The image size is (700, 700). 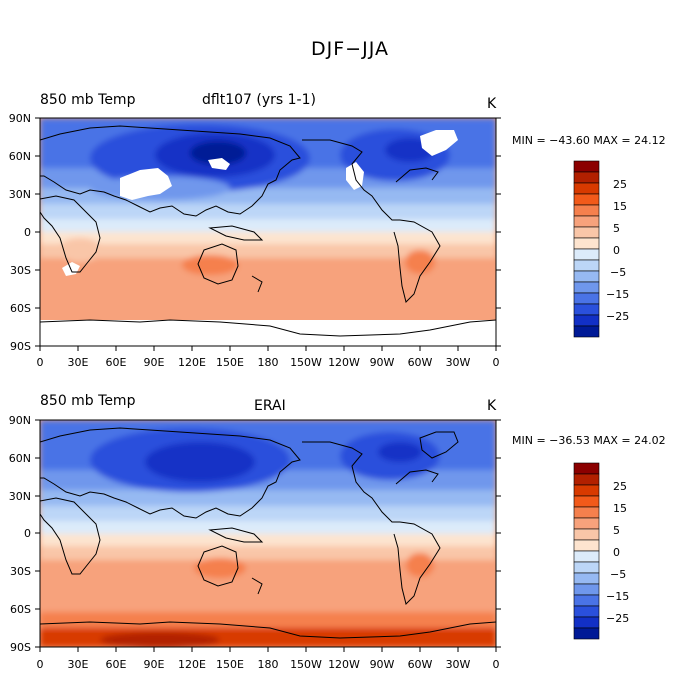 I want to click on lat-label: 30N, so click(x=20, y=496).